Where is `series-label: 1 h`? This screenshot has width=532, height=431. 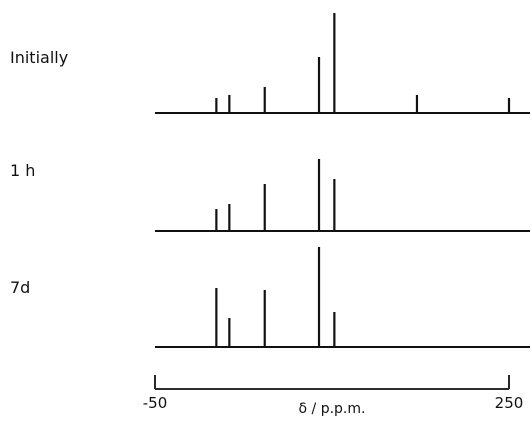 series-label: 1 h is located at coordinates (22, 170).